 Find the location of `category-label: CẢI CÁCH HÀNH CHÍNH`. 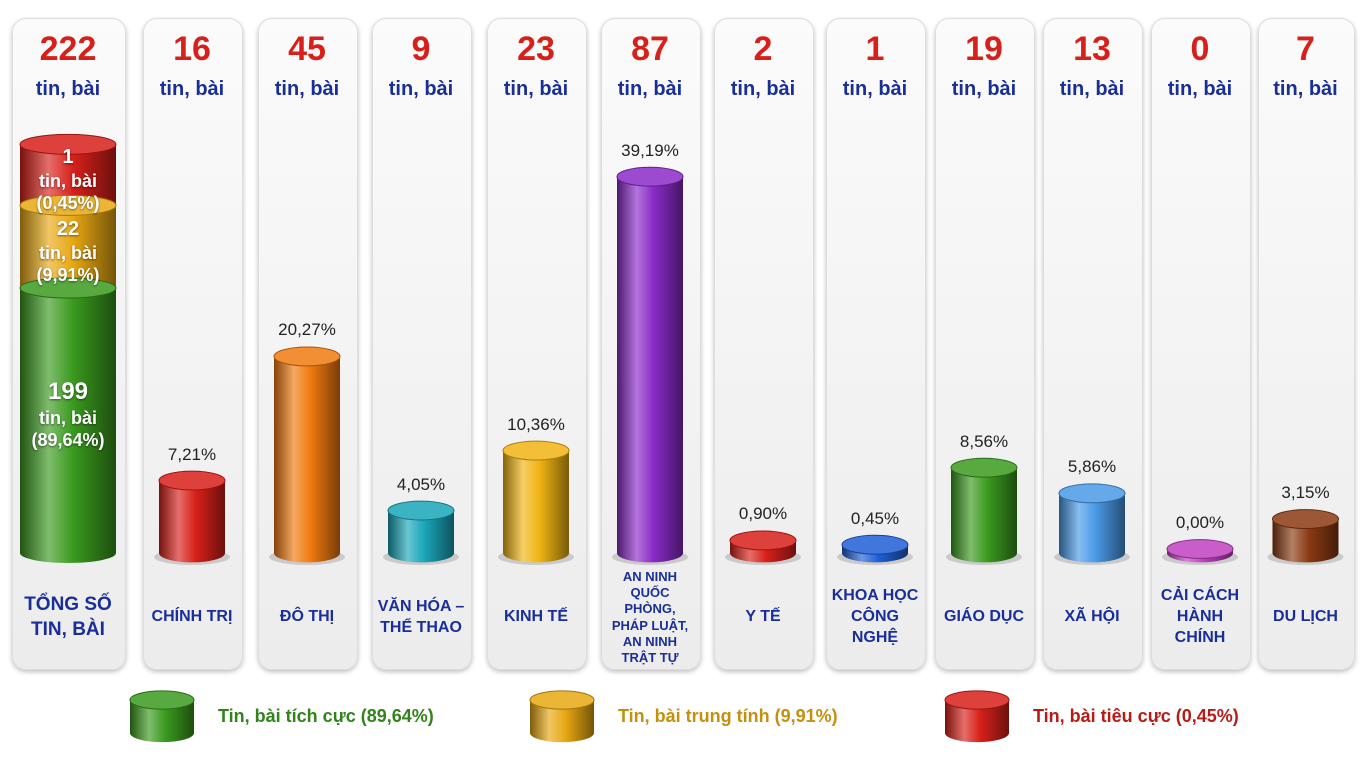

category-label: CẢI CÁCH HÀNH CHÍNH is located at coordinates (1200, 616).